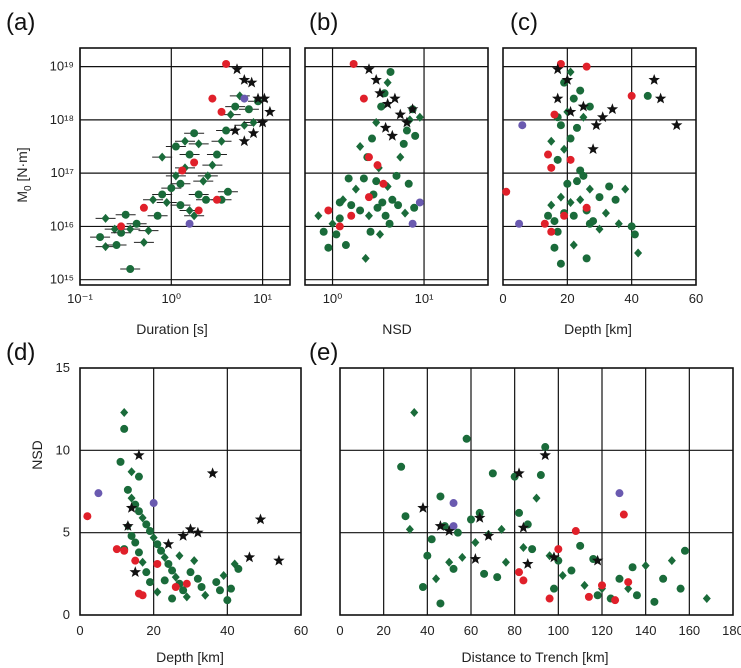 The width and height of the screenshot is (741, 668). What do you see at coordinates (558, 630) in the screenshot?
I see `x-tick-label: 100` at bounding box center [558, 630].